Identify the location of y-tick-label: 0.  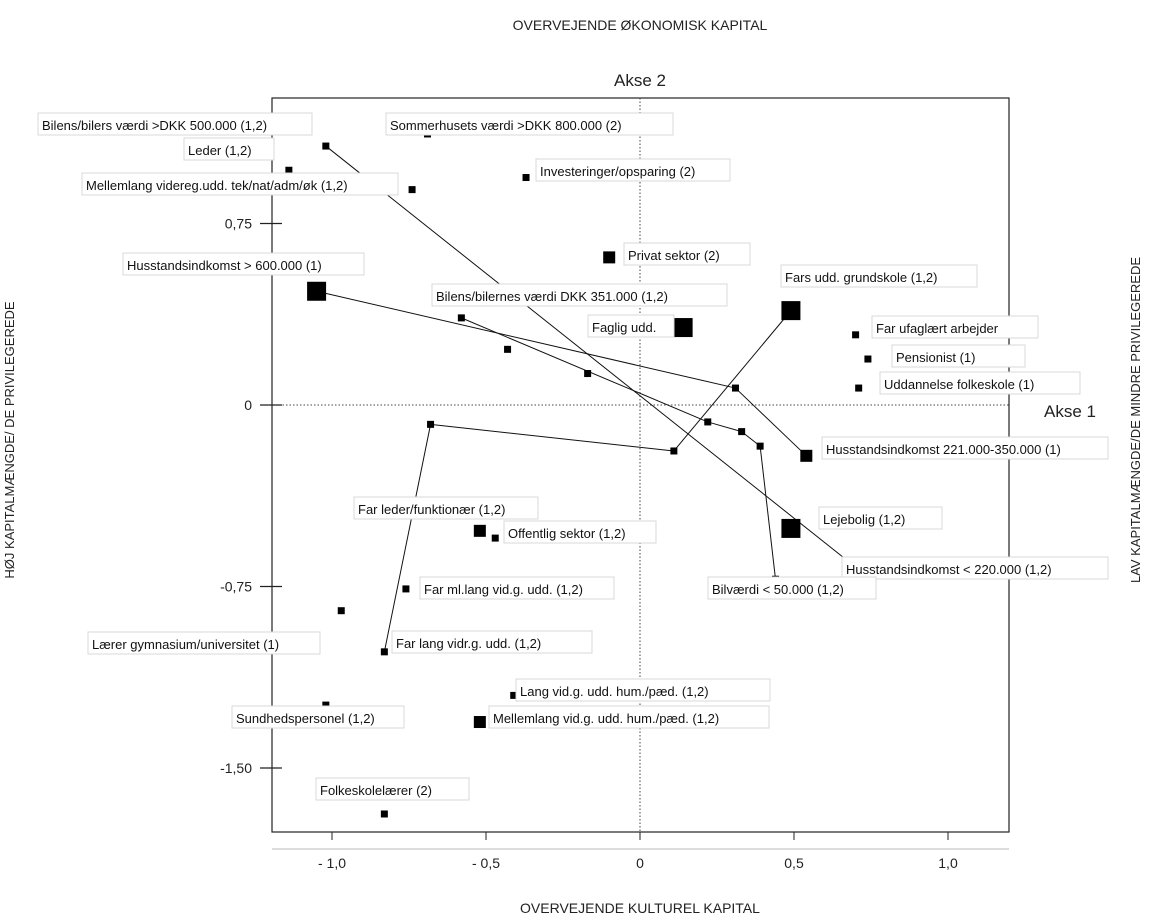
(248, 405).